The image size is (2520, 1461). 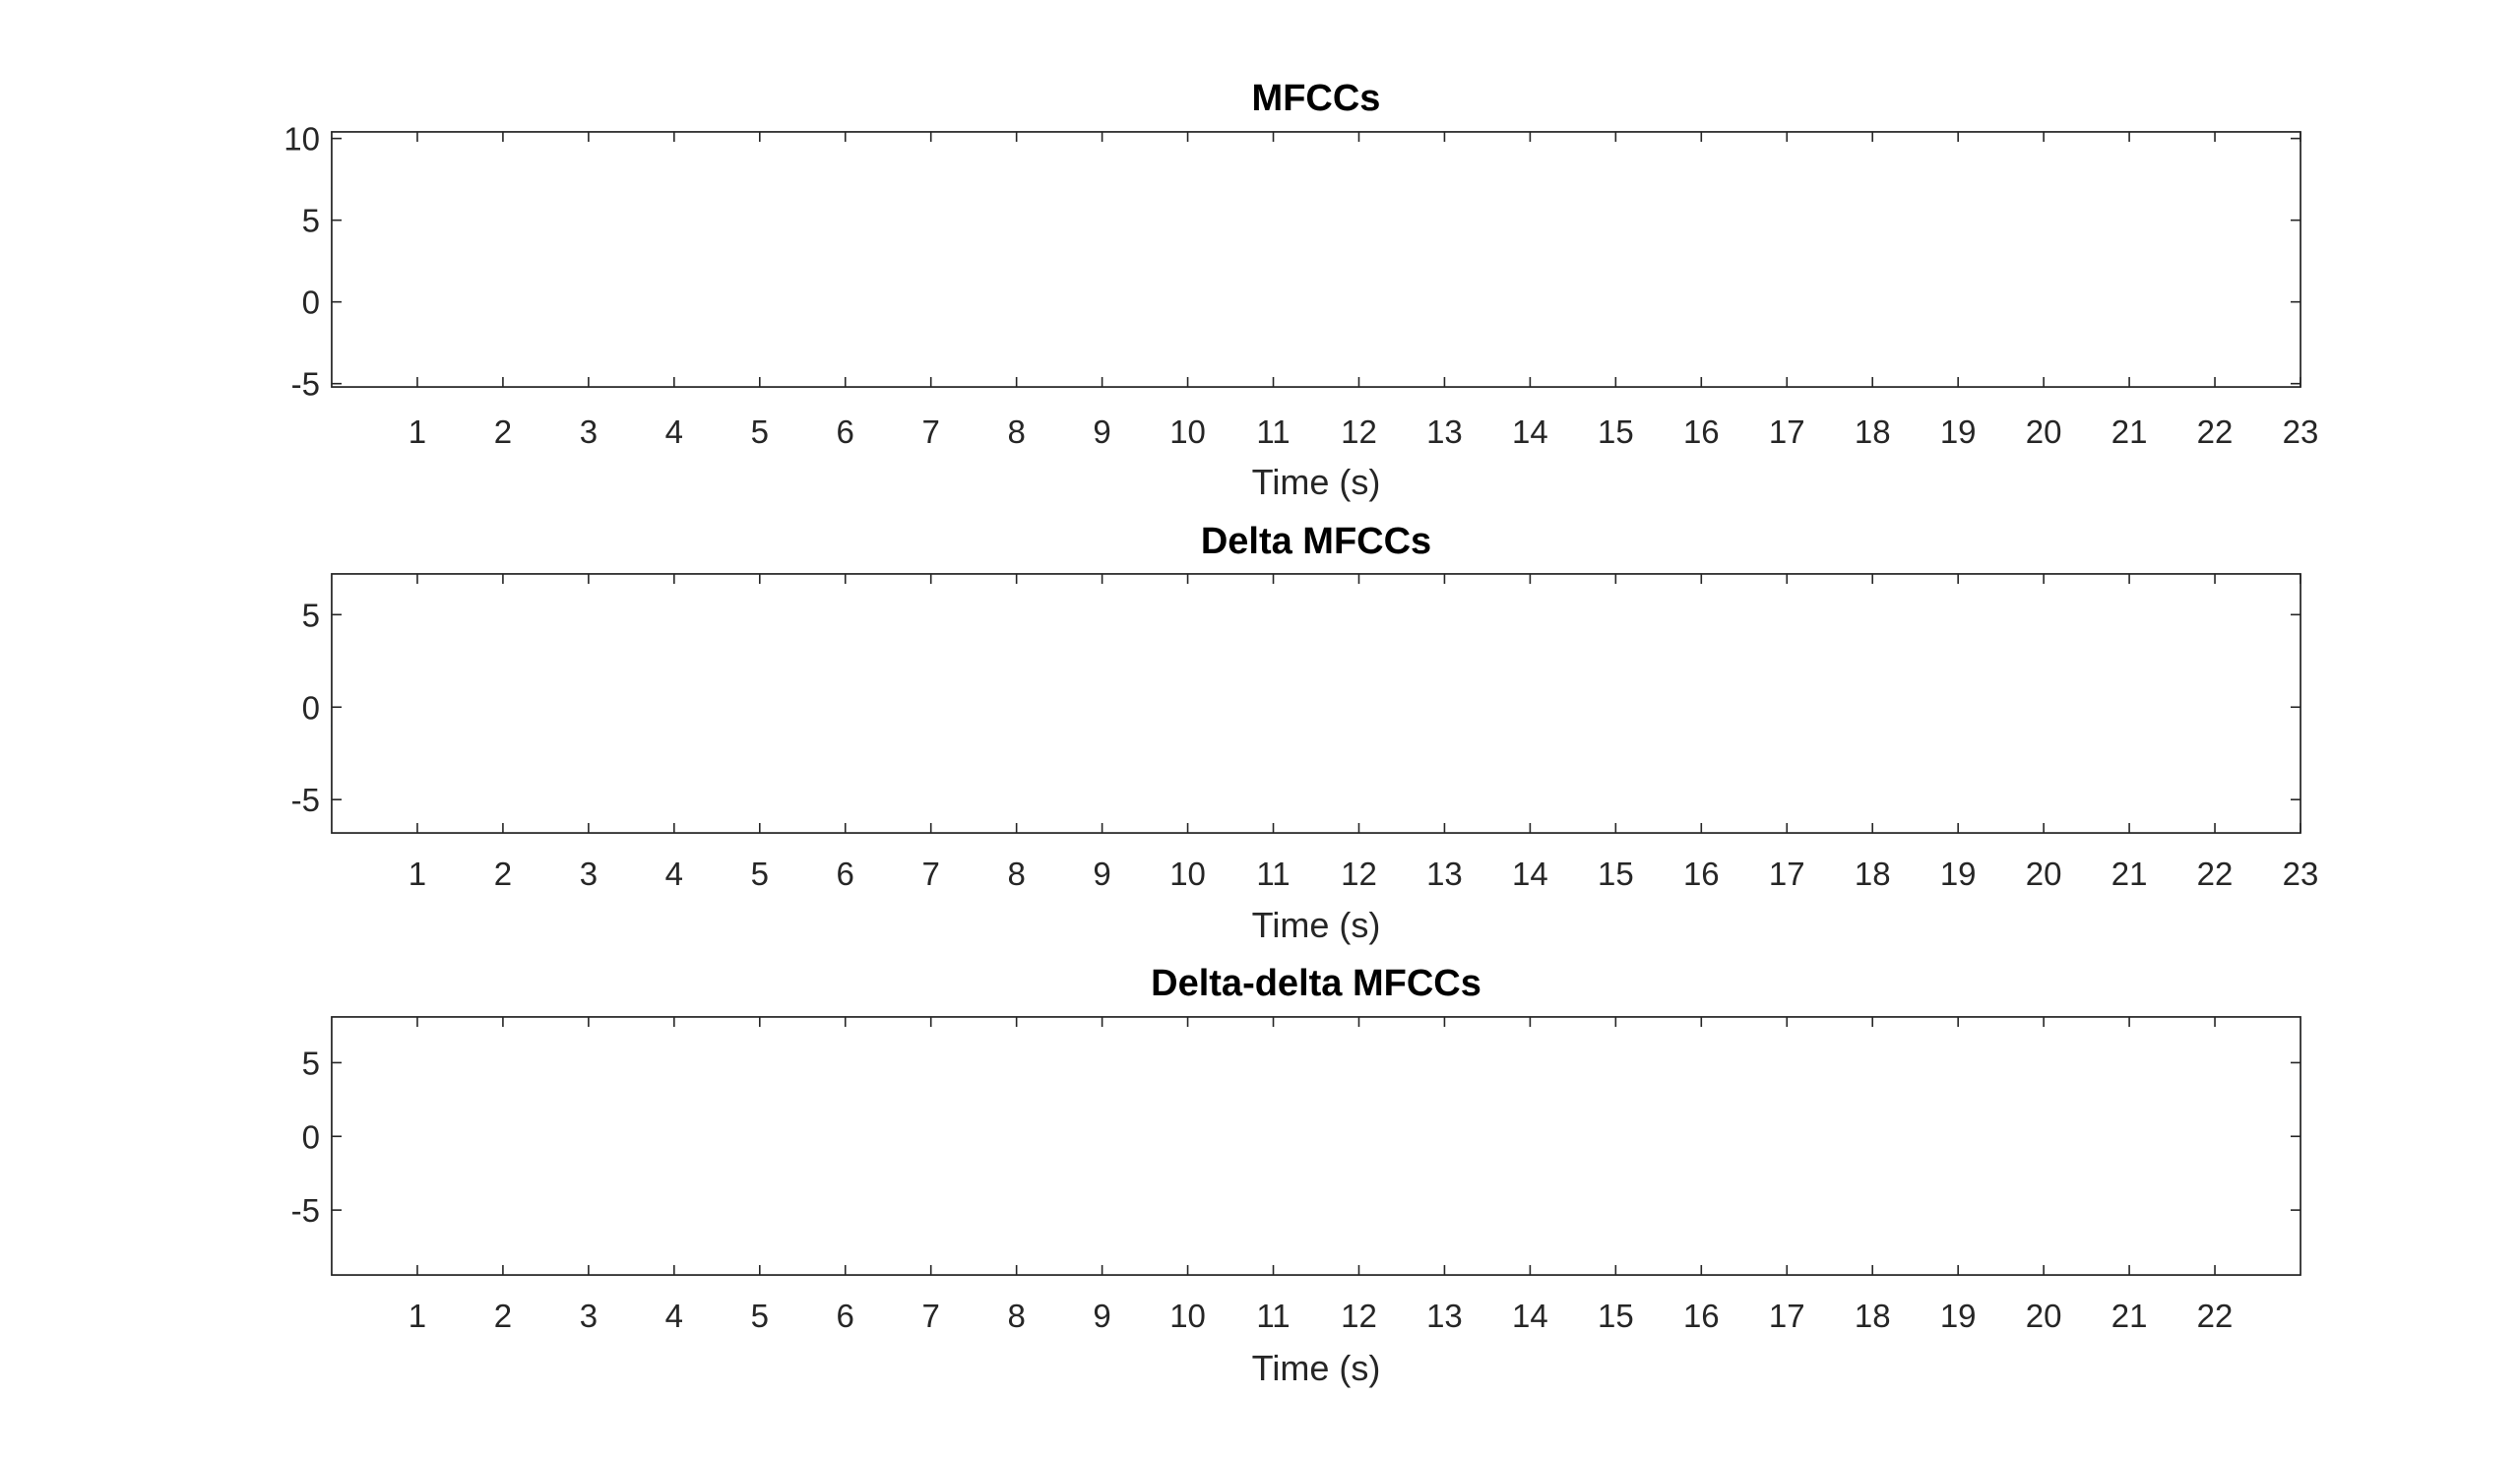 I want to click on subplot-title: Delta-delta MFCCs, so click(x=1316, y=983).